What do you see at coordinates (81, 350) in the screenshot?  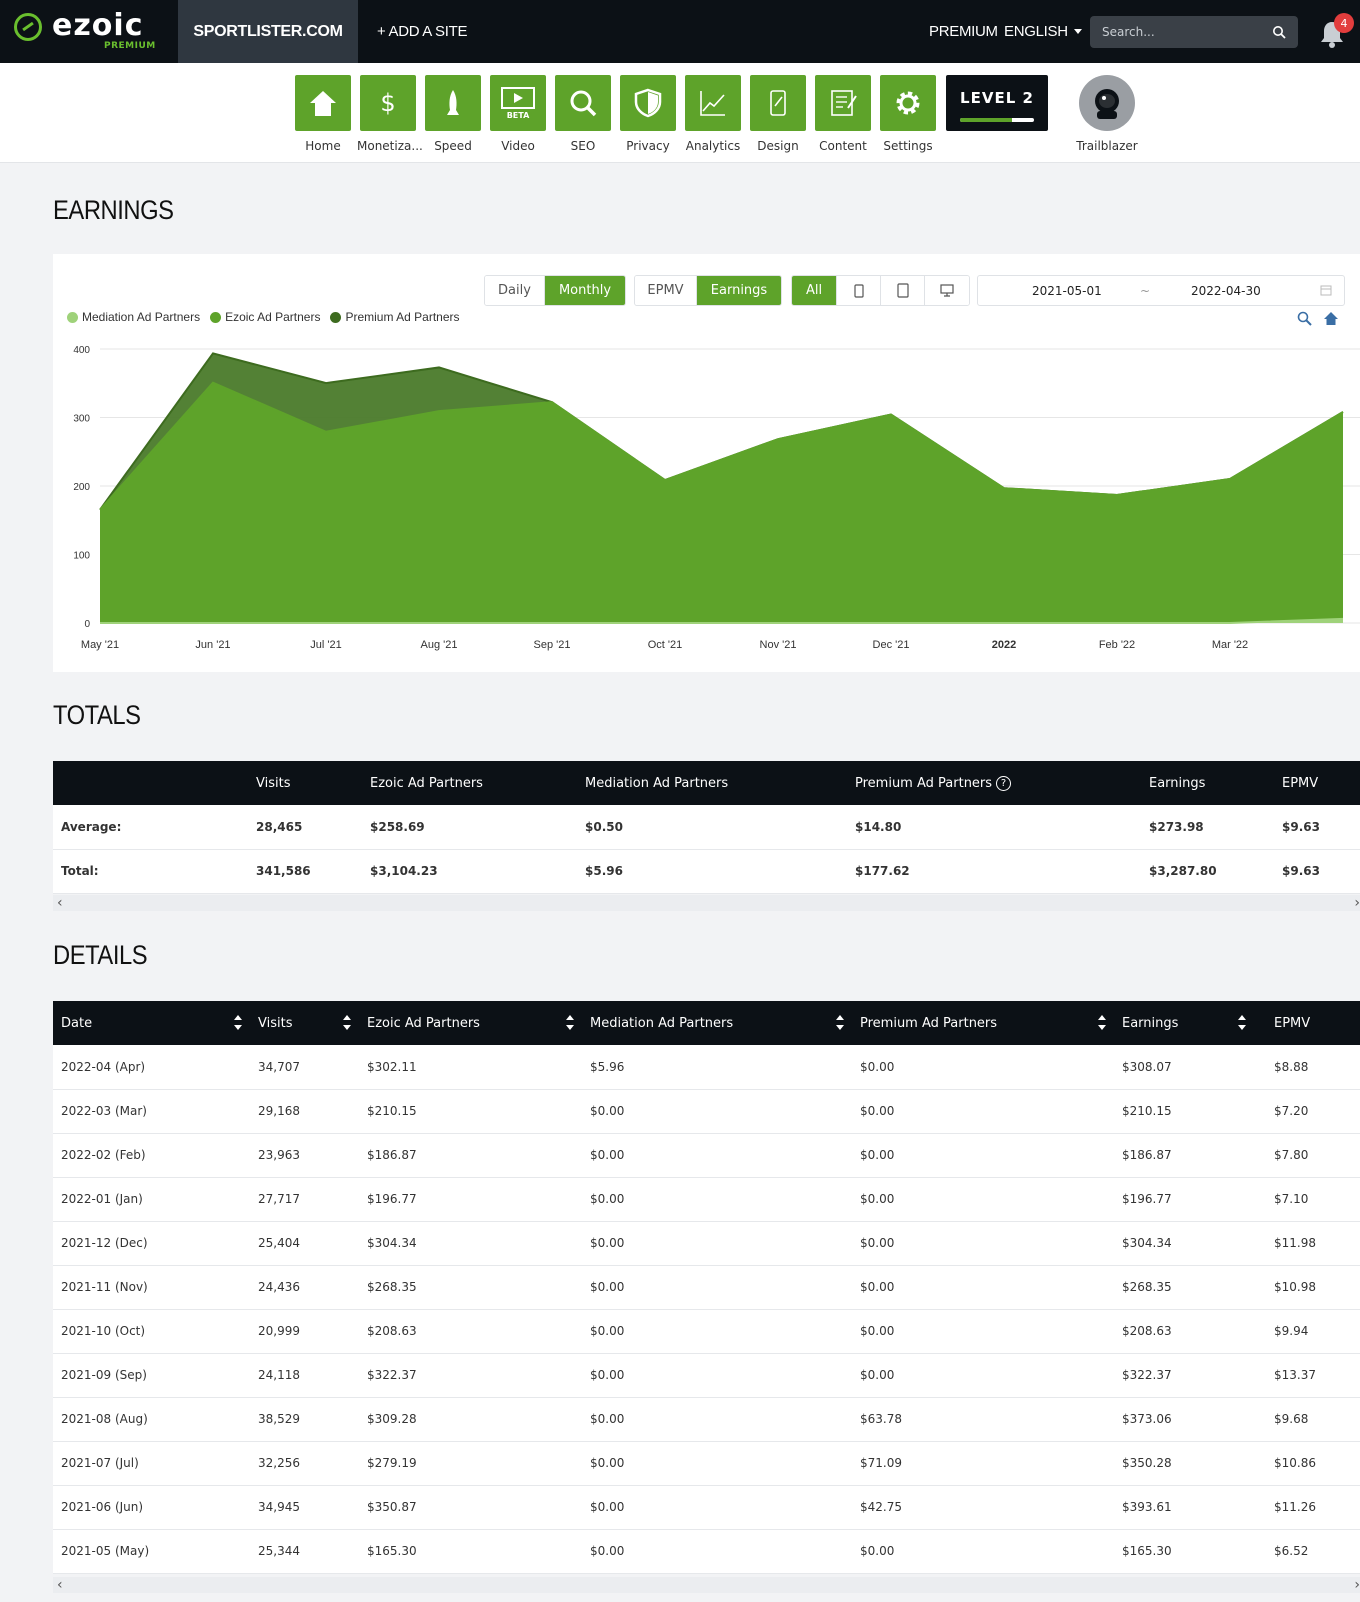 I see `y-tick-label: 400` at bounding box center [81, 350].